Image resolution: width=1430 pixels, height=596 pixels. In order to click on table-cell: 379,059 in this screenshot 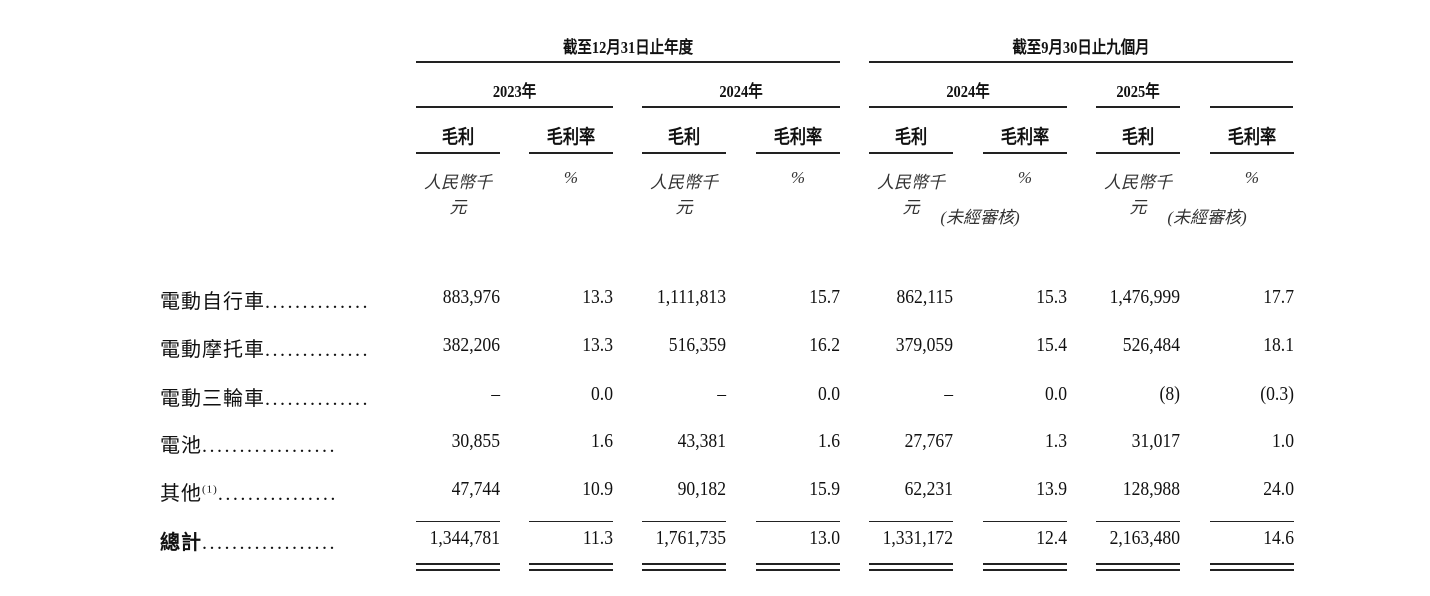, I will do `click(924, 345)`.